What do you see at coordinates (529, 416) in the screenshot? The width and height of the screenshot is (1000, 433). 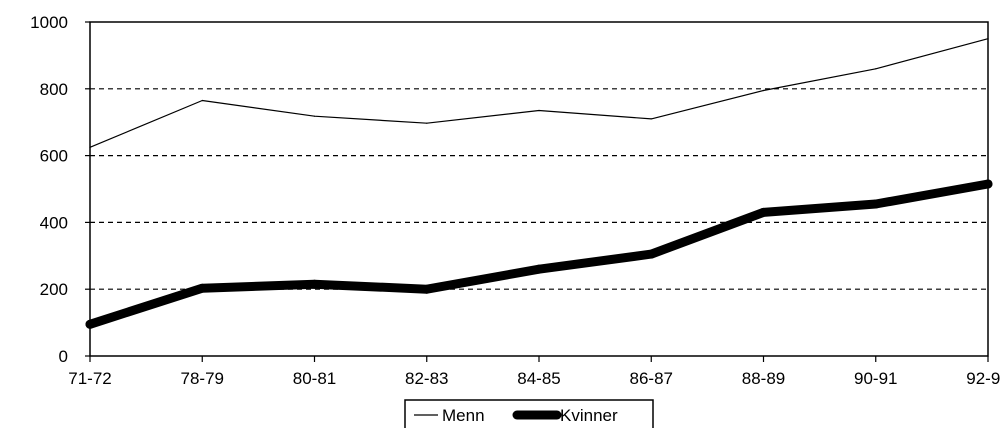 I see `legend: Menn Kvinner` at bounding box center [529, 416].